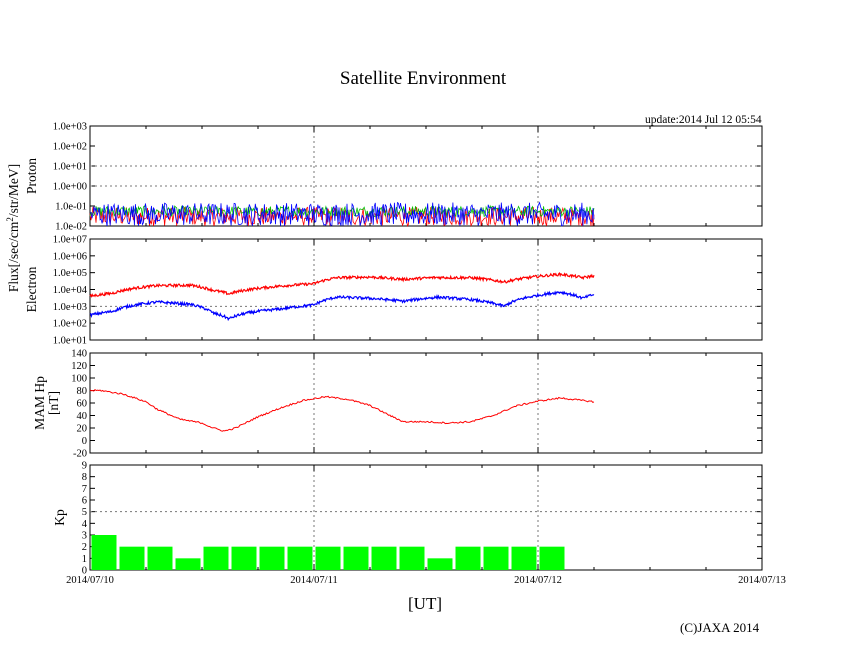 The height and width of the screenshot is (655, 846). I want to click on y-tick-label: 6, so click(84, 501).